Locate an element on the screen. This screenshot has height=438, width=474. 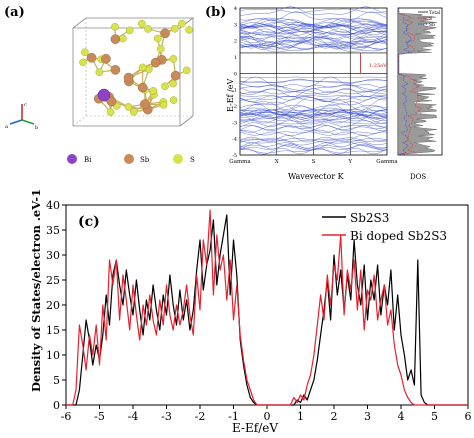
legend-s-marker is located at coordinates (178, 159).